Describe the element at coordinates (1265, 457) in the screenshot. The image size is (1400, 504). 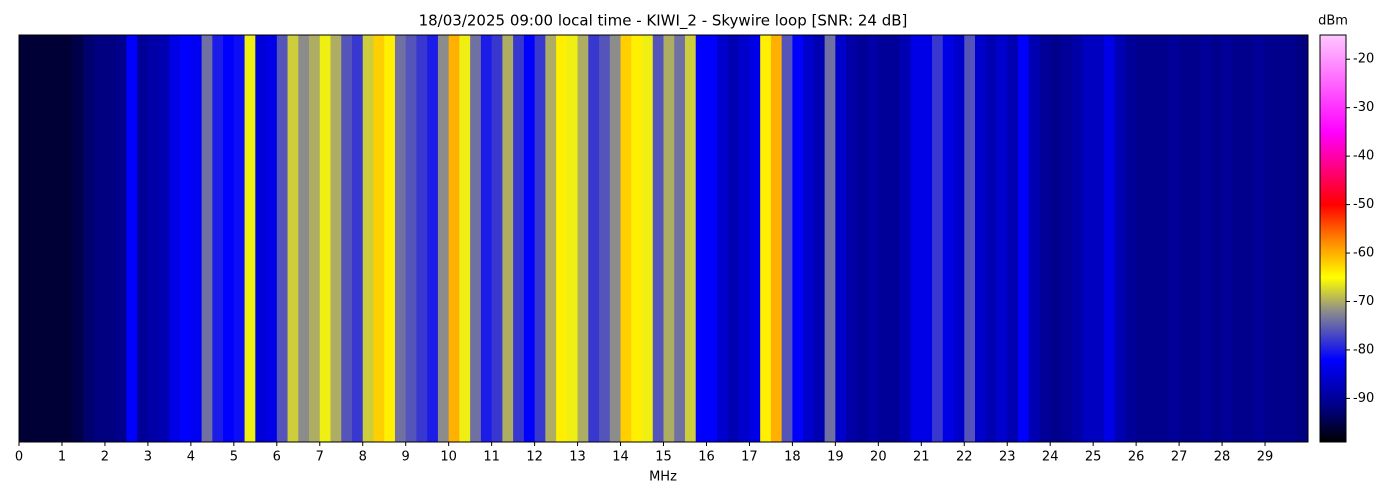
I see `x-tick-label: 29` at that location.